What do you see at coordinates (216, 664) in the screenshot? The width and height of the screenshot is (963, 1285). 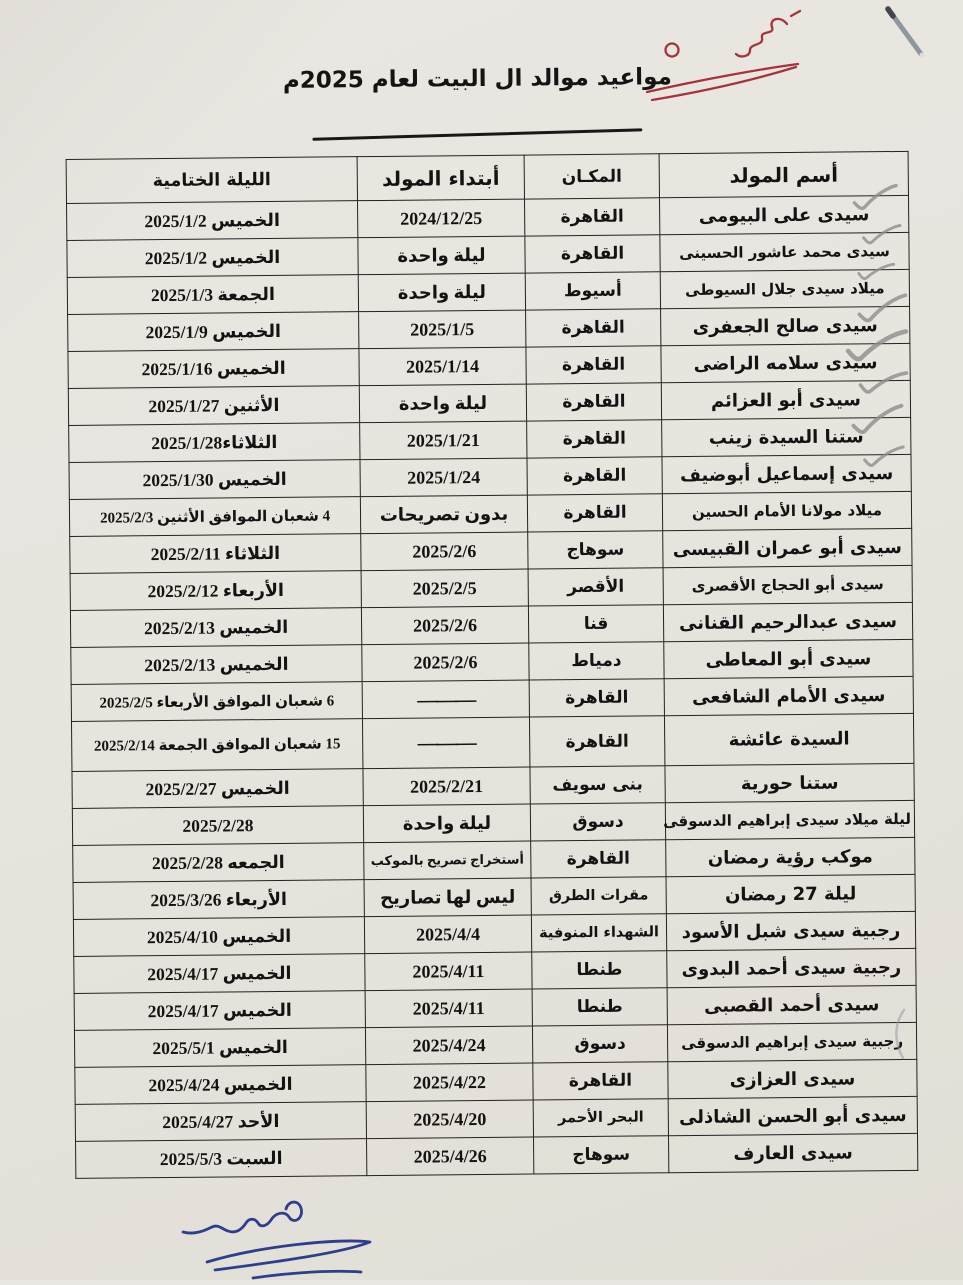 I see `cell-closing: الخميس 2025/2/13` at bounding box center [216, 664].